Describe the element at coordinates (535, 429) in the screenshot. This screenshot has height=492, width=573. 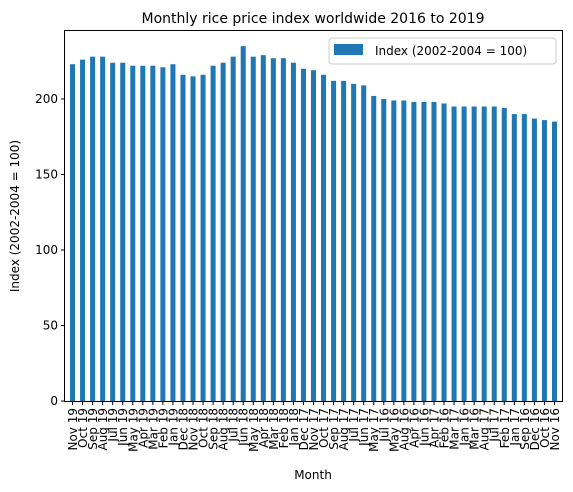
I see `x-tick-label: Dec 16` at that location.